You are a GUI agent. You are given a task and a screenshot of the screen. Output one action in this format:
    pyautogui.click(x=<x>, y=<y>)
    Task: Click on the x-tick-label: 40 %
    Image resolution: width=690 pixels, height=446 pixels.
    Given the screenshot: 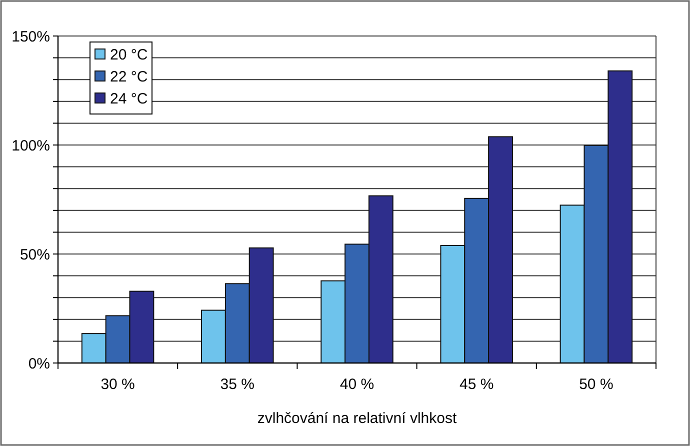 What is the action you would take?
    pyautogui.click(x=357, y=384)
    